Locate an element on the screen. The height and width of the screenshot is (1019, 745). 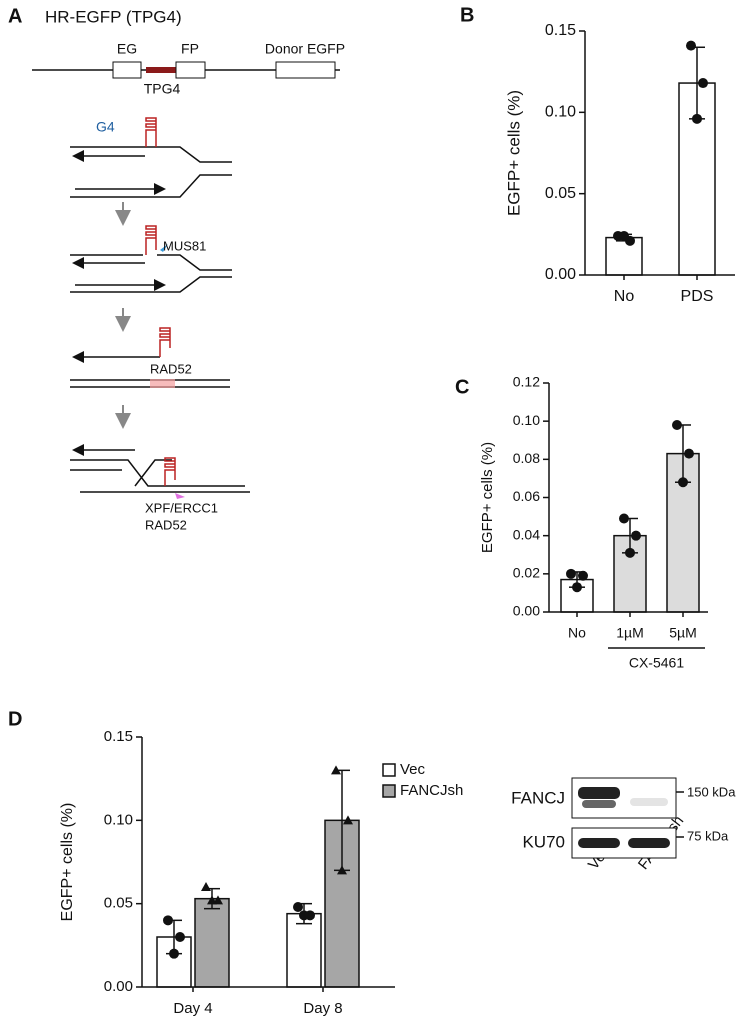
panel-label: C is located at coordinates (462, 387).